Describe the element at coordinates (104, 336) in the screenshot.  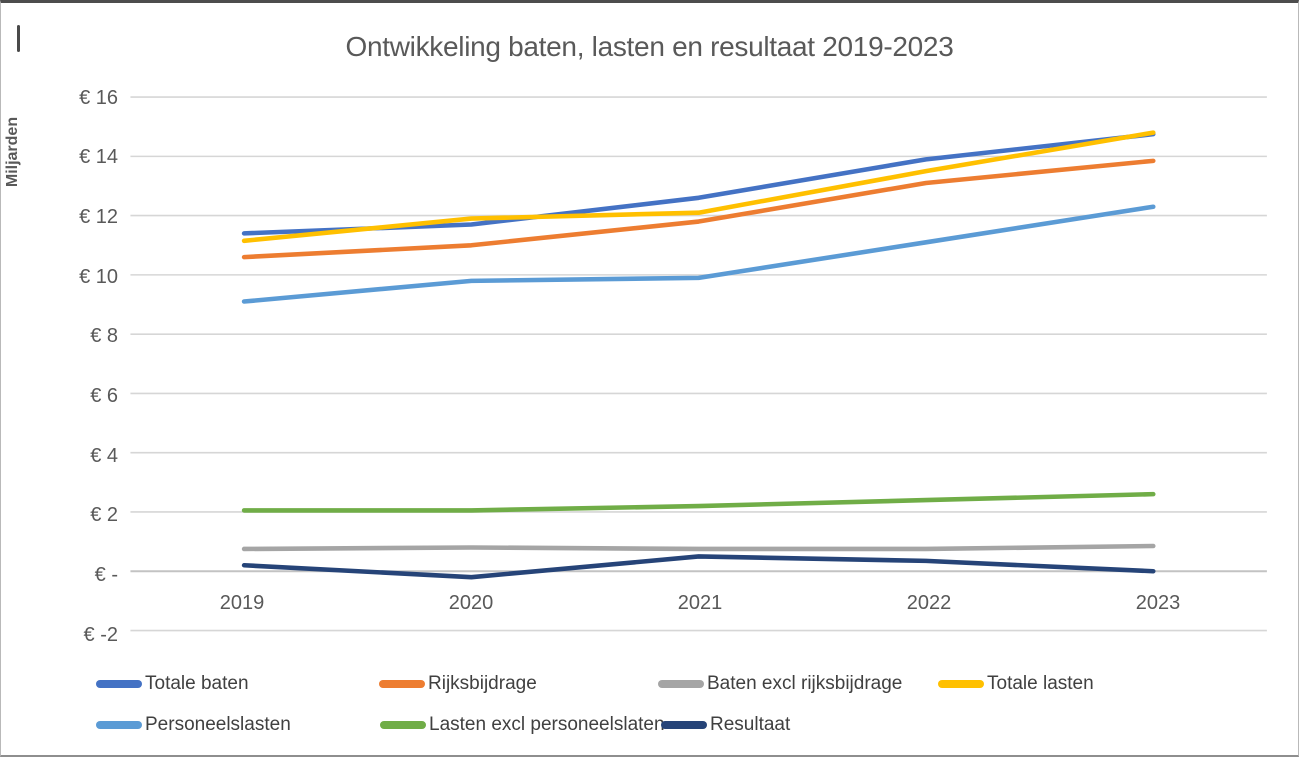
I see `y-tick-label: € 8` at that location.